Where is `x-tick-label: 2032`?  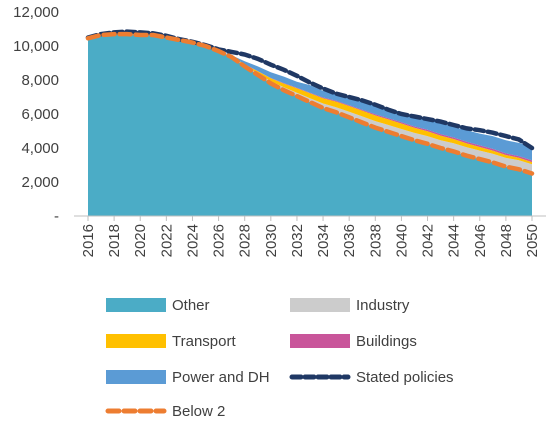 x-tick-label: 2032 is located at coordinates (297, 240).